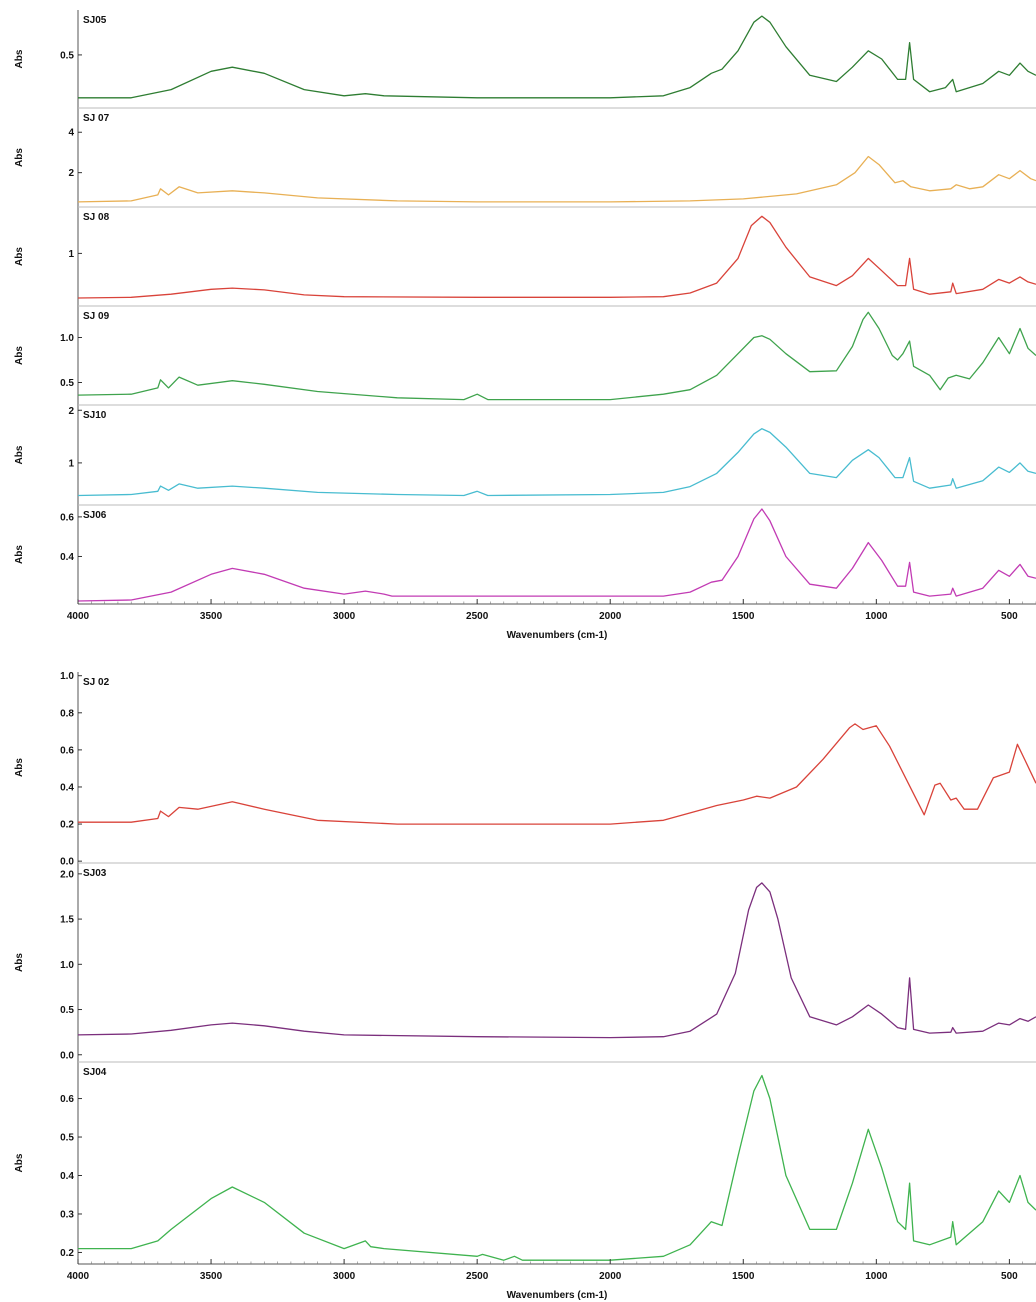 Image resolution: width=1036 pixels, height=1302 pixels. What do you see at coordinates (344, 616) in the screenshot?
I see `chart1-x-tick-label: 3000` at bounding box center [344, 616].